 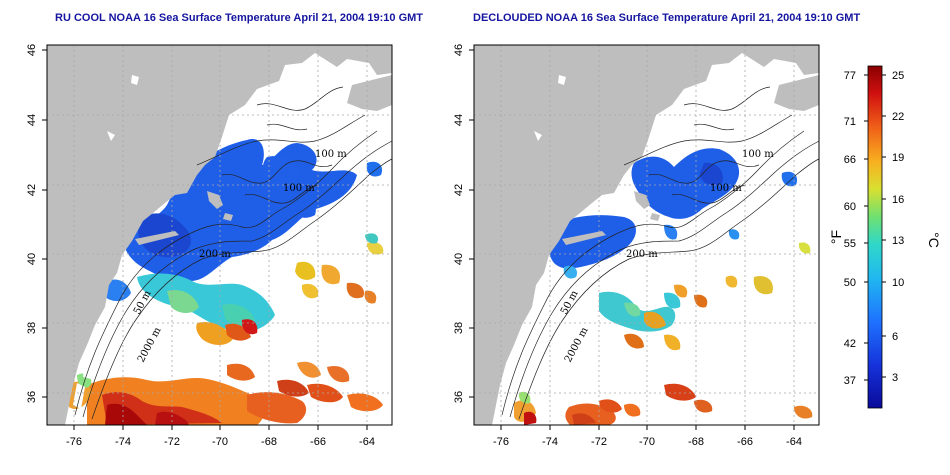 What do you see at coordinates (459, 50) in the screenshot?
I see `right-lat-tick-46: 46` at bounding box center [459, 50].